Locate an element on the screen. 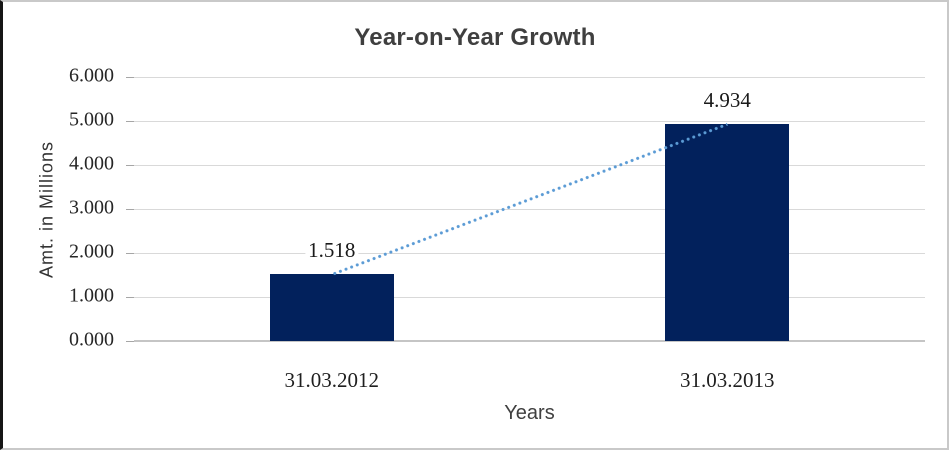 This screenshot has width=949, height=450. y-tick-label: 3.000 is located at coordinates (91, 207).